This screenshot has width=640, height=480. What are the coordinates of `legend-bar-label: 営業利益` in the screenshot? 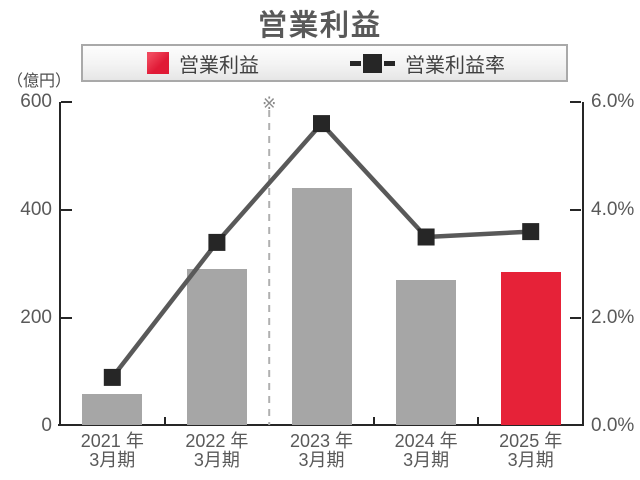 It's located at (219, 65).